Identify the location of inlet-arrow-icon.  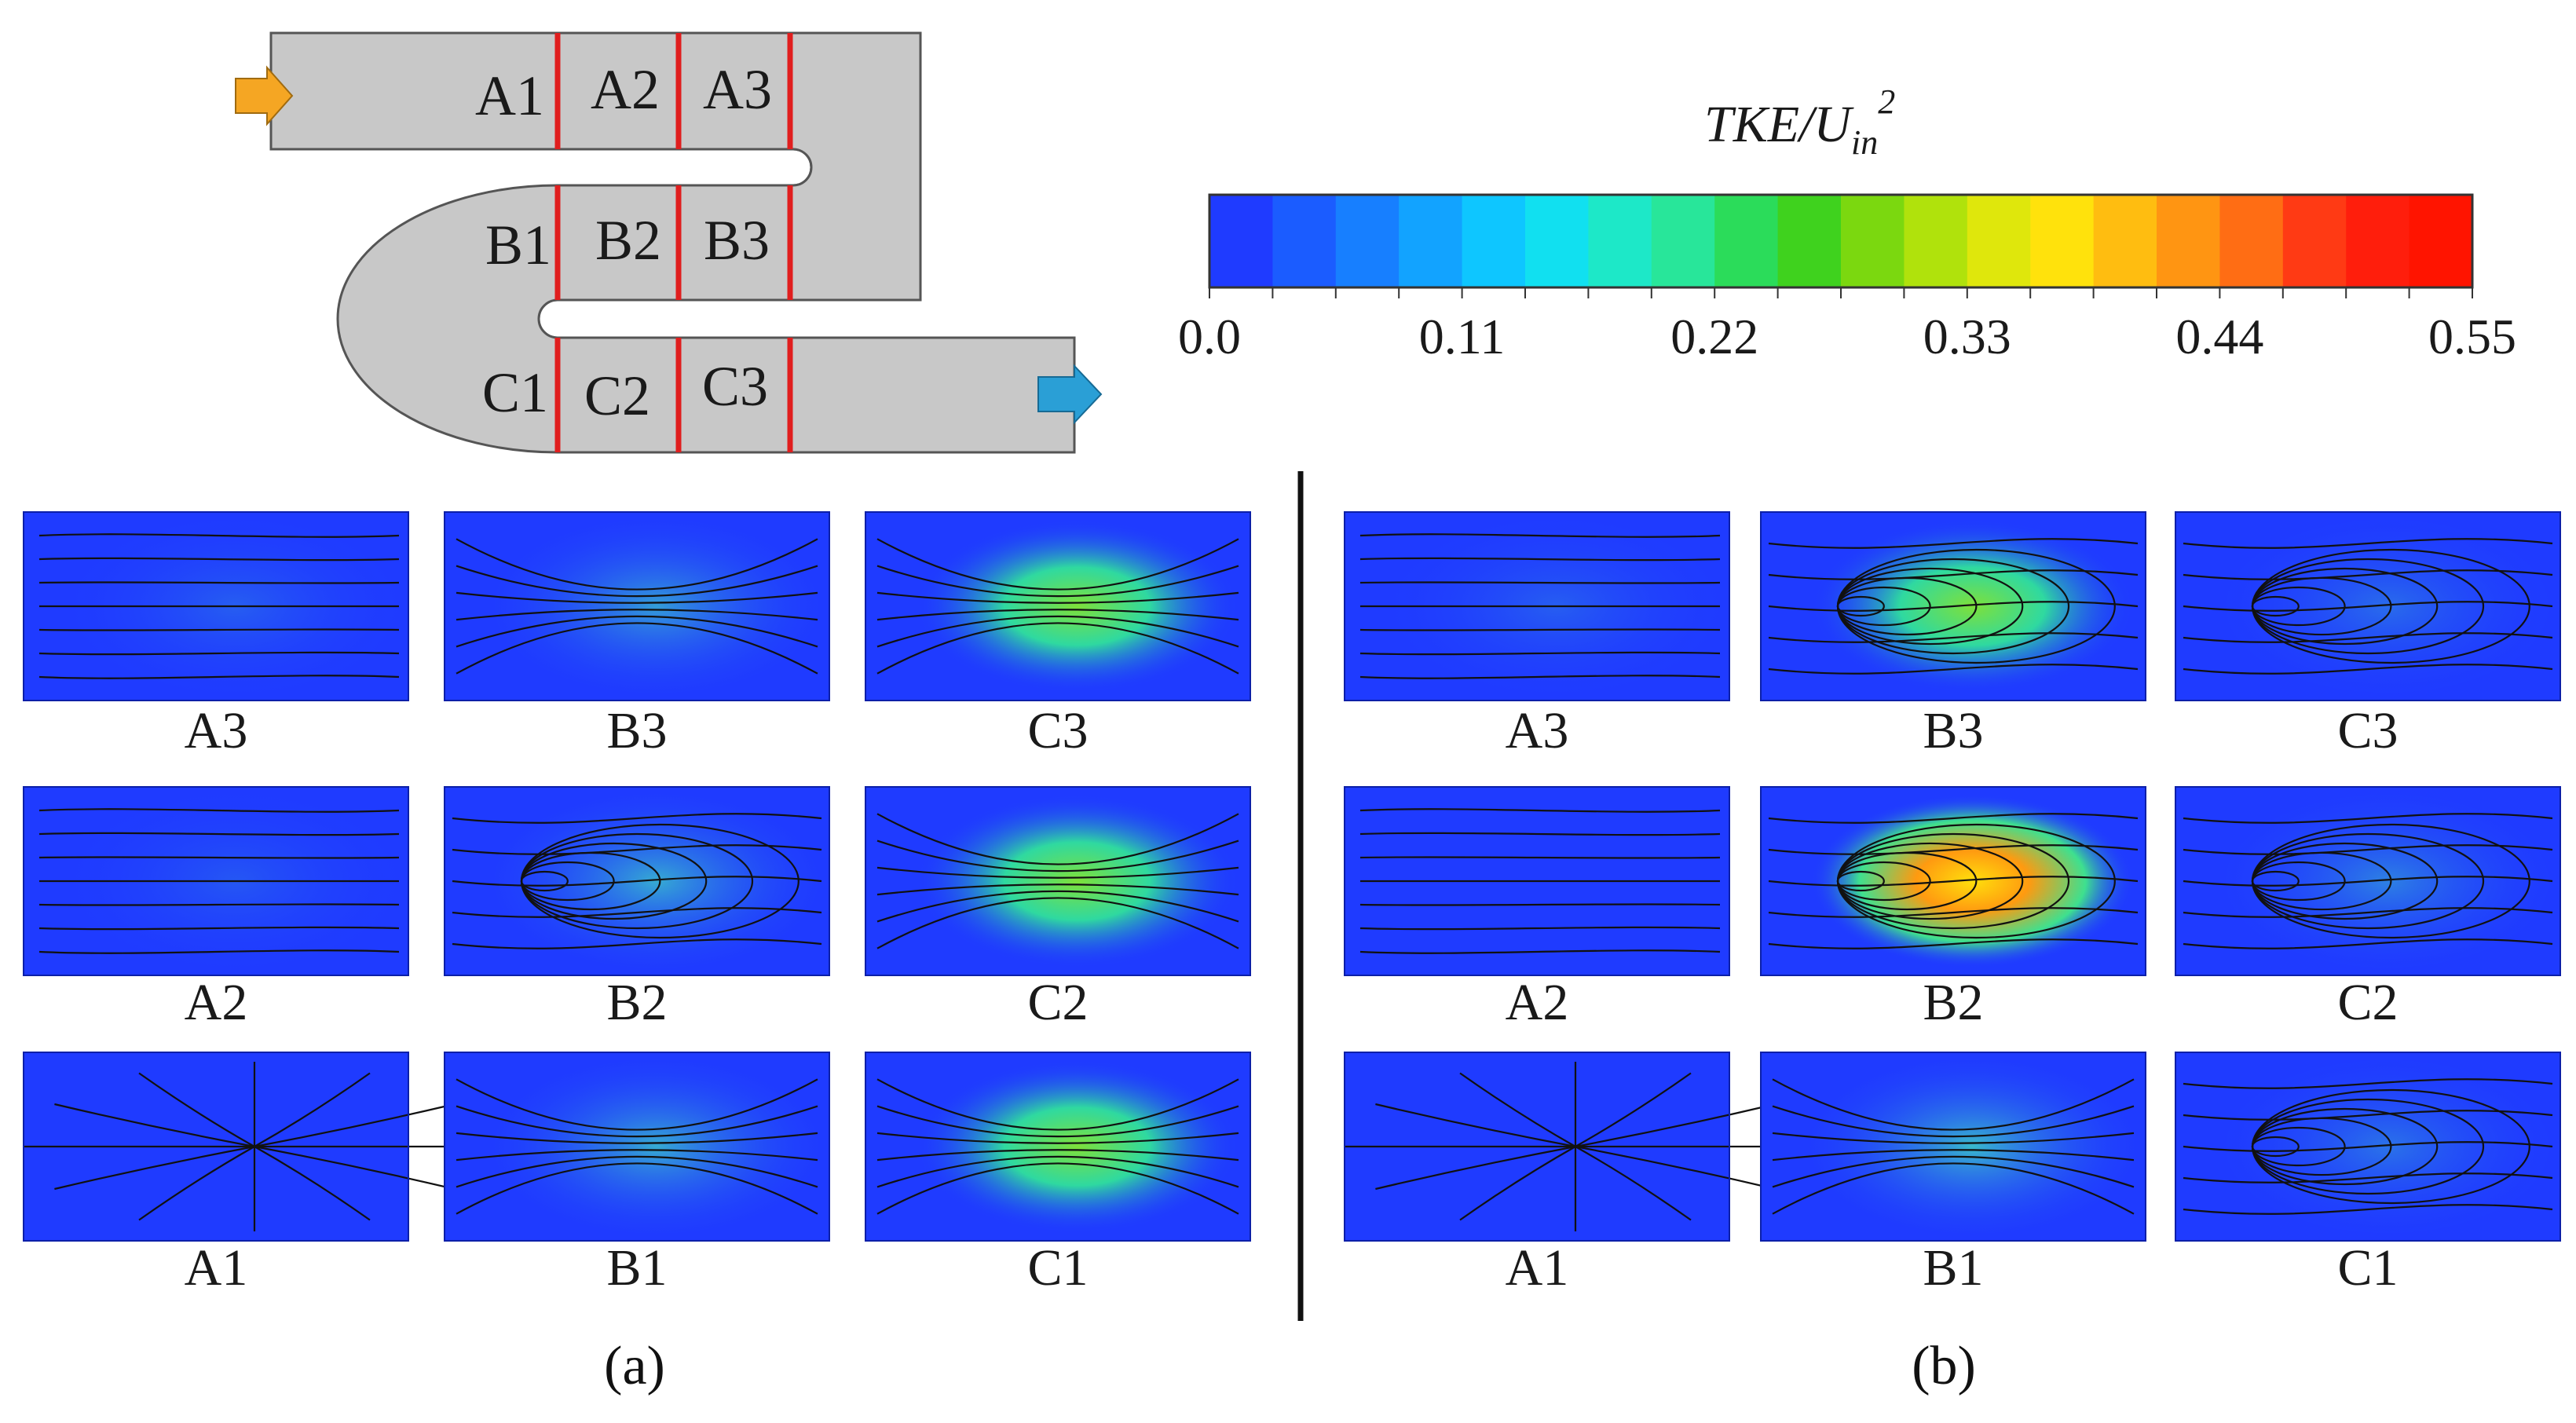
(264, 95).